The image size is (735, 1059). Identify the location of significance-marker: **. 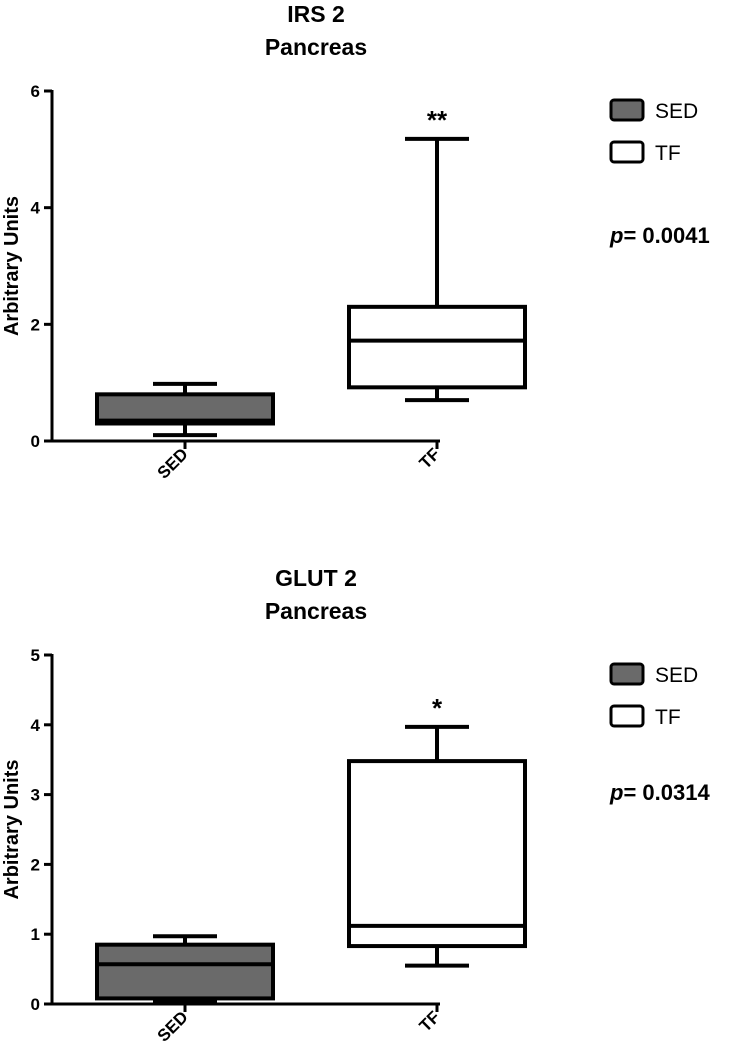
(437, 120).